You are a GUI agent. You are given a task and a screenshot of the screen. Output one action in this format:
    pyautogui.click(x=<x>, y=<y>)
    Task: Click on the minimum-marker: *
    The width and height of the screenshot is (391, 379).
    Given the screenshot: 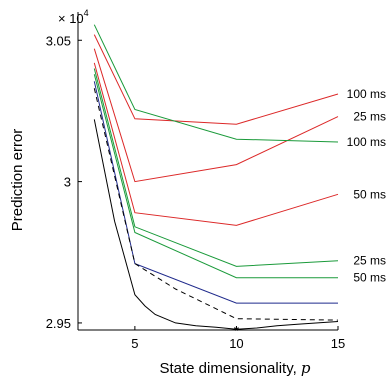 What is the action you would take?
    pyautogui.click(x=237, y=330)
    